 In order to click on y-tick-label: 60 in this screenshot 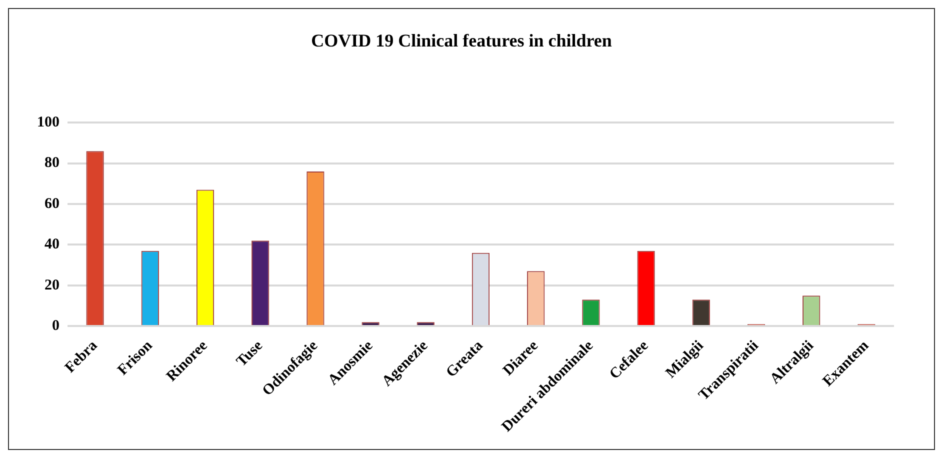, I will do `click(52, 204)`.